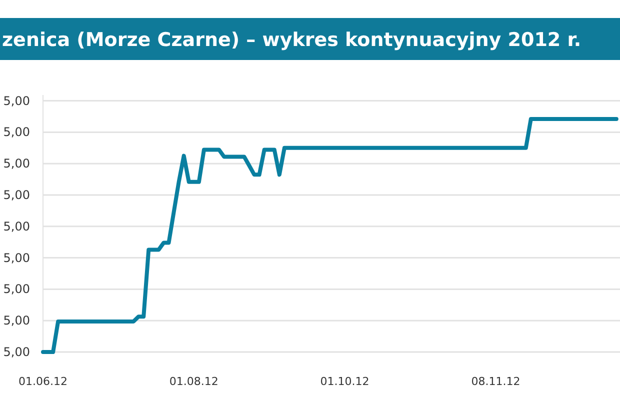 This screenshot has width=620, height=413. I want to click on chart-title: zenica (Morze Czarne) – wykres kontynuacyjny 2012 r., so click(292, 40).